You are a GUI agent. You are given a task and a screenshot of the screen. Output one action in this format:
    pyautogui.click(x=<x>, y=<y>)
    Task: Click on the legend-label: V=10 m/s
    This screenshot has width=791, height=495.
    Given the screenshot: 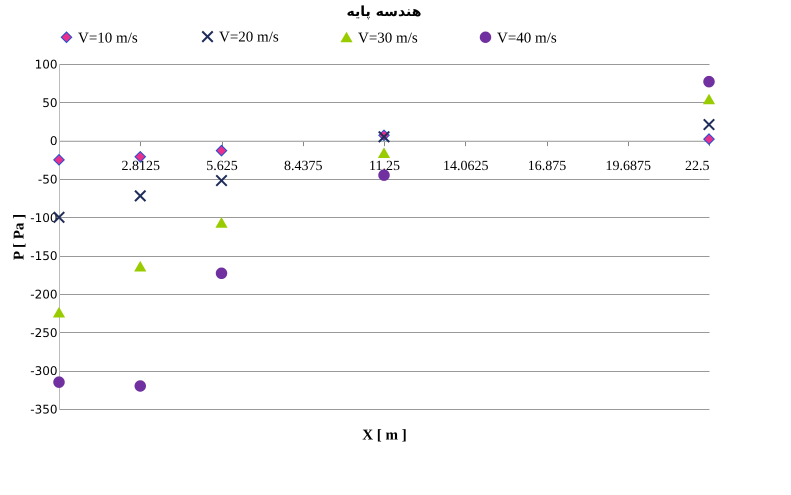 What is the action you would take?
    pyautogui.click(x=108, y=38)
    